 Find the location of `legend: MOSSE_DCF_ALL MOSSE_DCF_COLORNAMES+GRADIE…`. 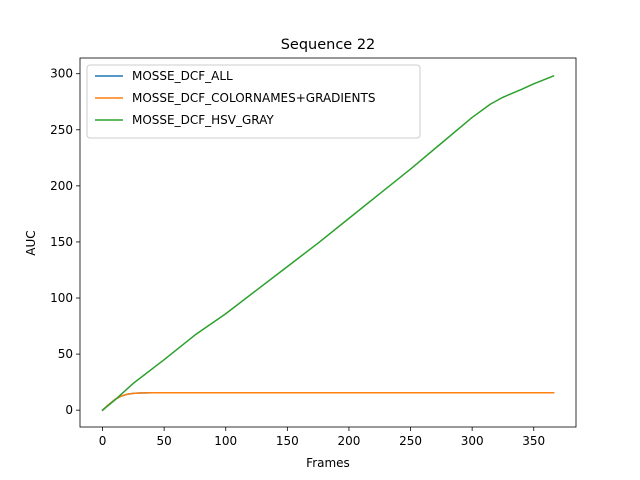

legend: MOSSE_DCF_ALL MOSSE_DCF_COLORNAMES+GRADIE… is located at coordinates (253, 101).